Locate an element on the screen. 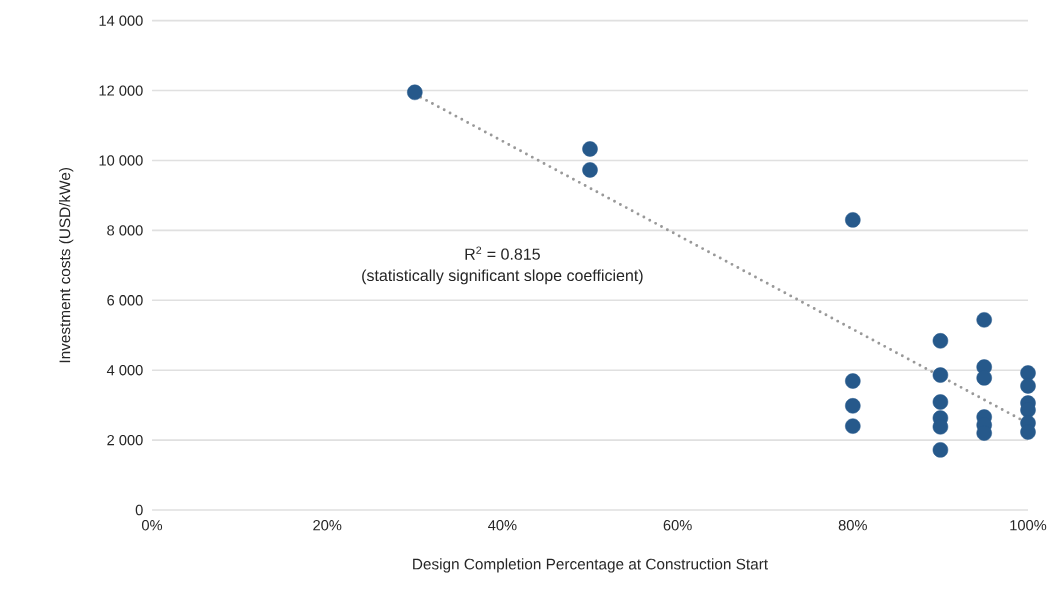  y-tick-label: 4 000 is located at coordinates (124, 370).